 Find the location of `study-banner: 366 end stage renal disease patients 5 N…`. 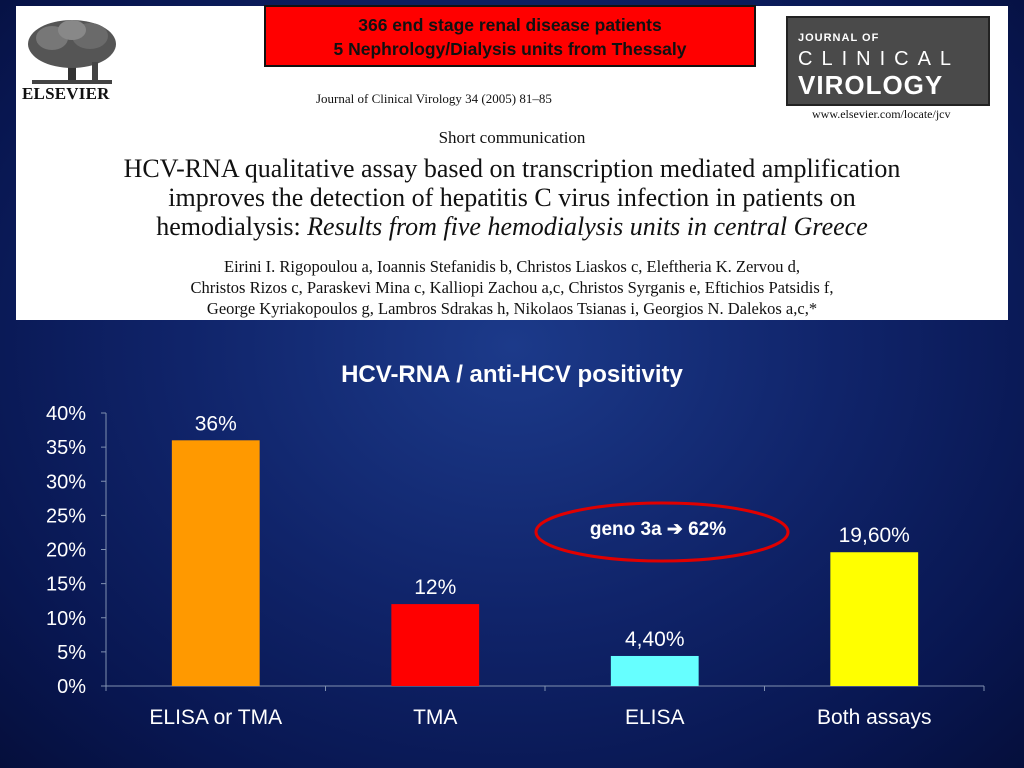

study-banner: 366 end stage renal disease patients 5 N… is located at coordinates (510, 36).